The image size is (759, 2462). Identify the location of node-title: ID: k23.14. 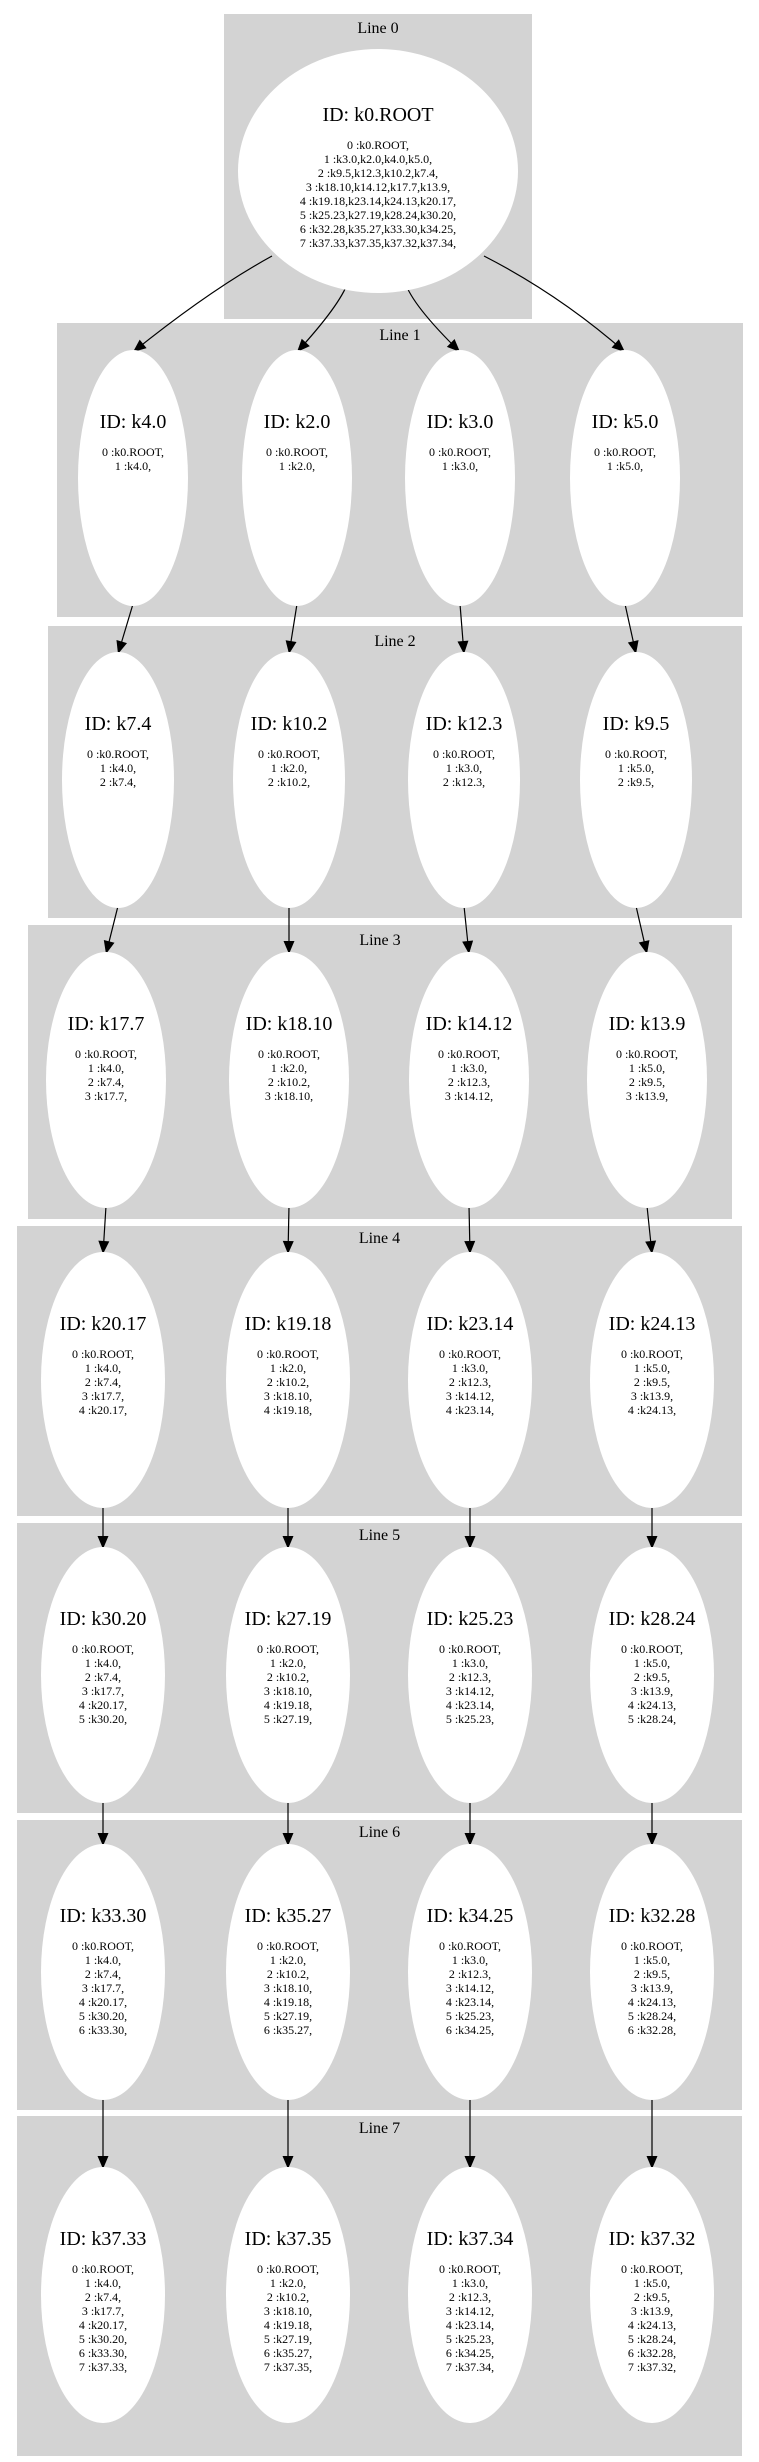
(470, 1324).